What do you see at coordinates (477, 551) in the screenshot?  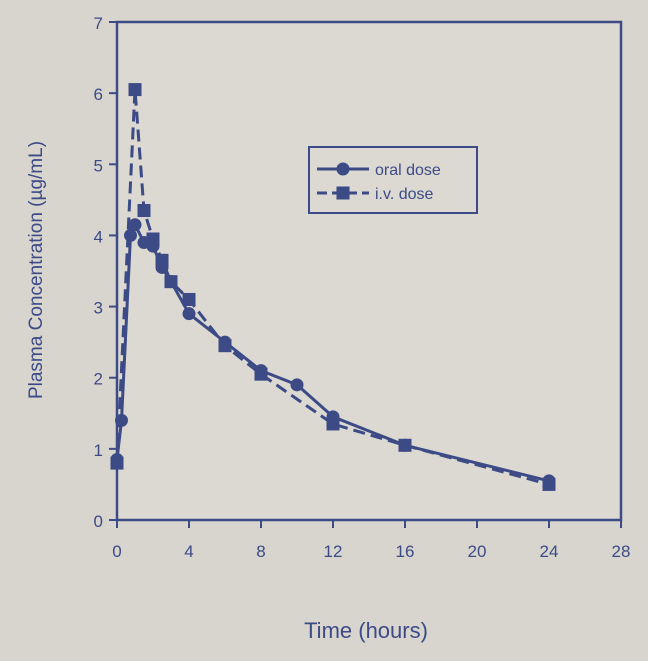 I see `x-tick-label: 20` at bounding box center [477, 551].